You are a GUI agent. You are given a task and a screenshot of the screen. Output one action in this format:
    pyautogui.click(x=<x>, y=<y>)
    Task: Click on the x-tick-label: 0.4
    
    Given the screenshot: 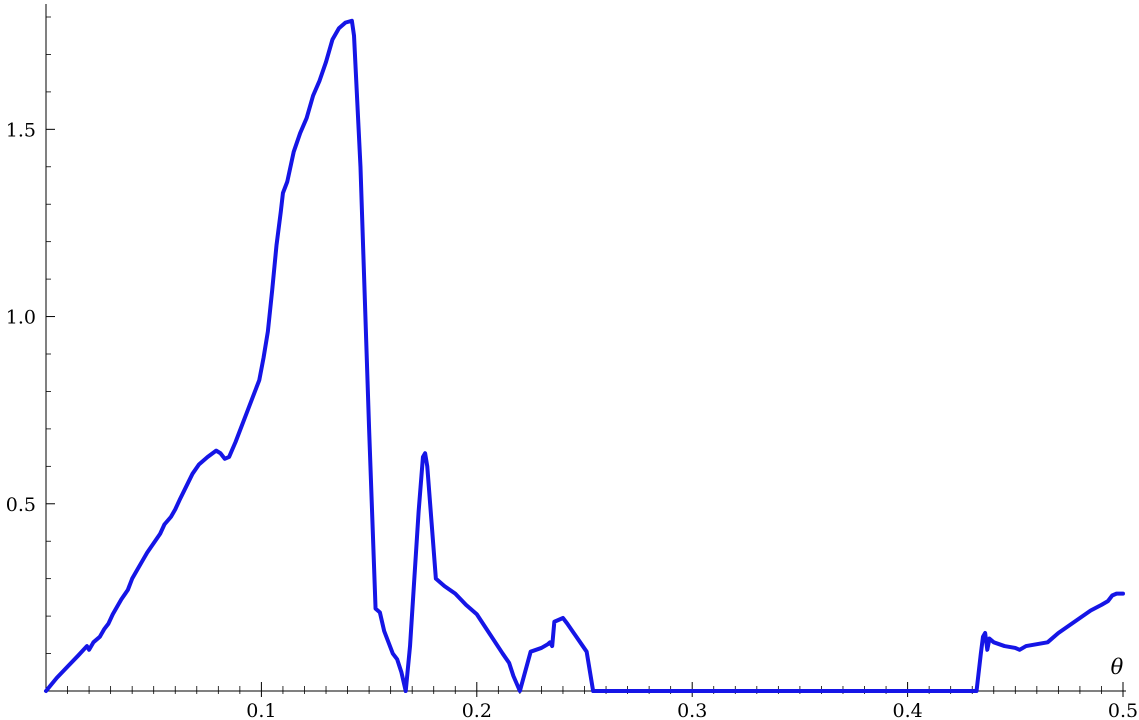 What is the action you would take?
    pyautogui.click(x=907, y=710)
    